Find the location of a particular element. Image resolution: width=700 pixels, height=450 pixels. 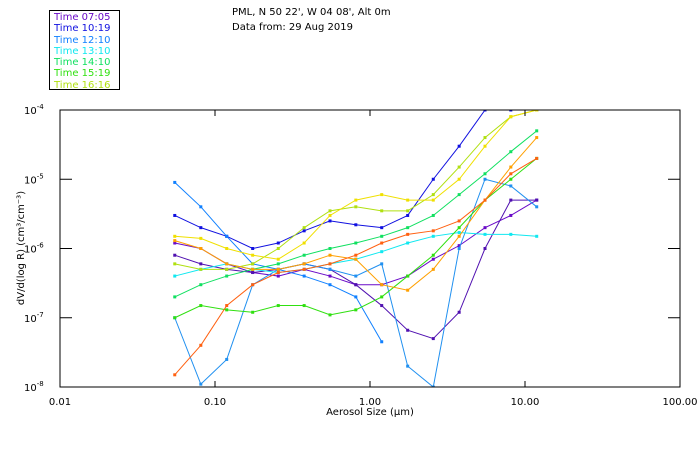

legend-item: Time 15:19 is located at coordinates (82, 74).